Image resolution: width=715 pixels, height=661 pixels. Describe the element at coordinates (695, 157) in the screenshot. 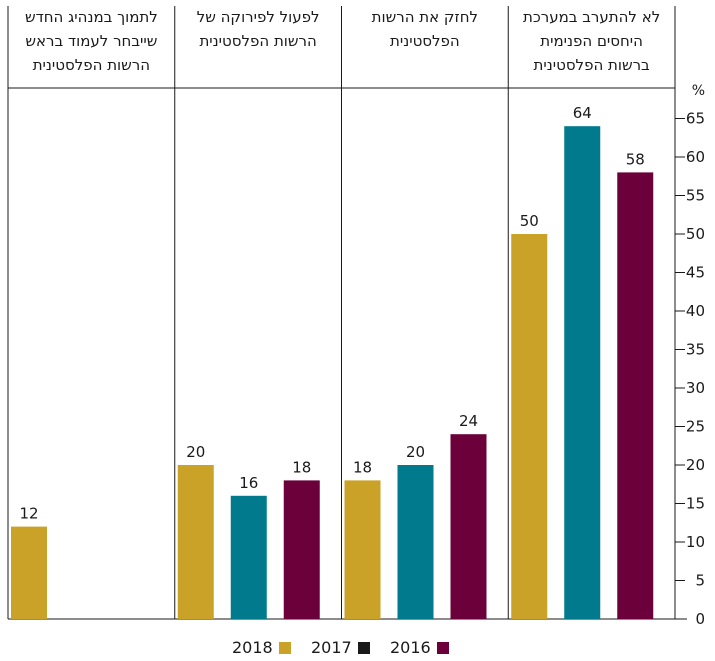

I see `y-tick-label: 60` at that location.